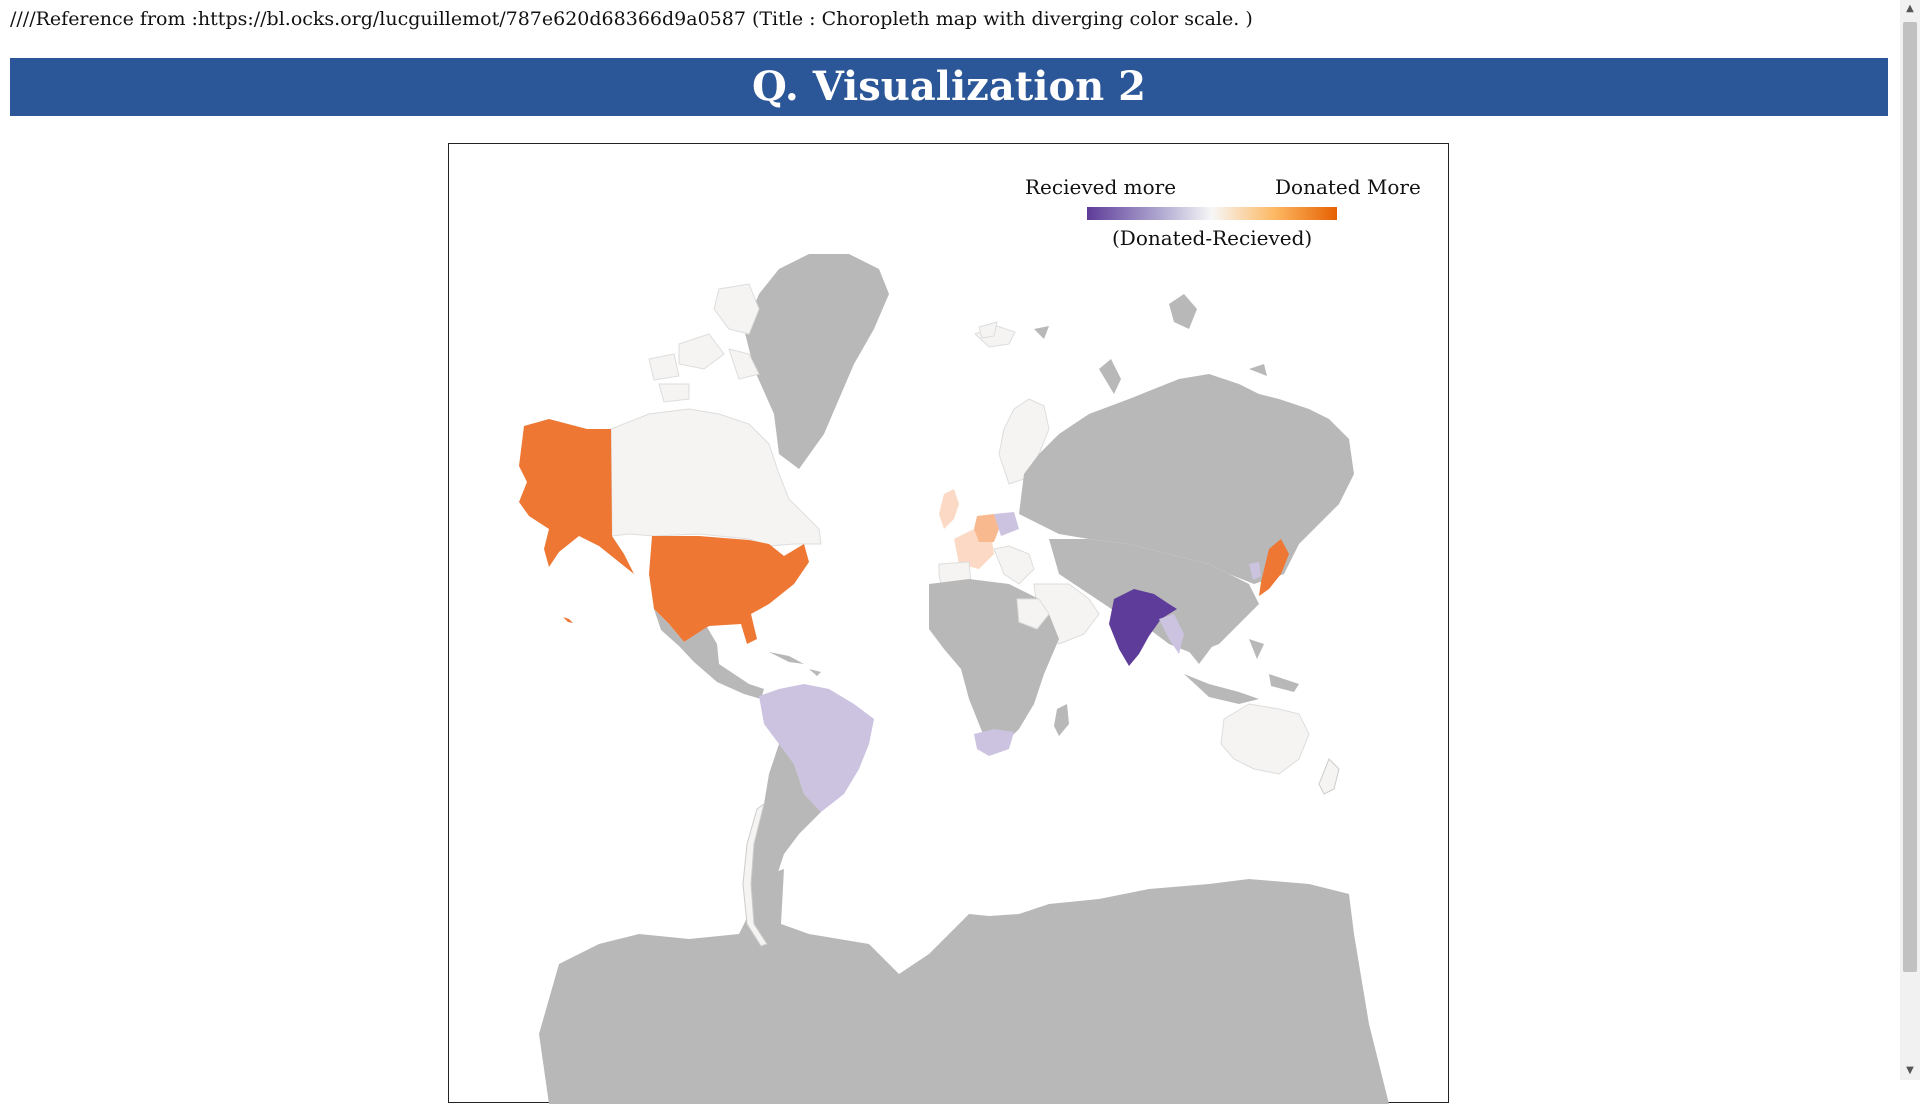 This screenshot has width=1920, height=1104. Describe the element at coordinates (1199, 639) in the screenshot. I see `region-indochina` at that location.